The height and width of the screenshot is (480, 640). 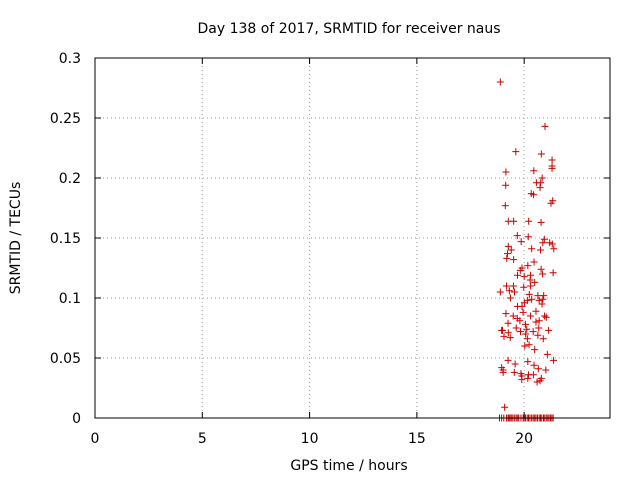 I want to click on y-tick-label: 0.05, so click(x=65, y=359).